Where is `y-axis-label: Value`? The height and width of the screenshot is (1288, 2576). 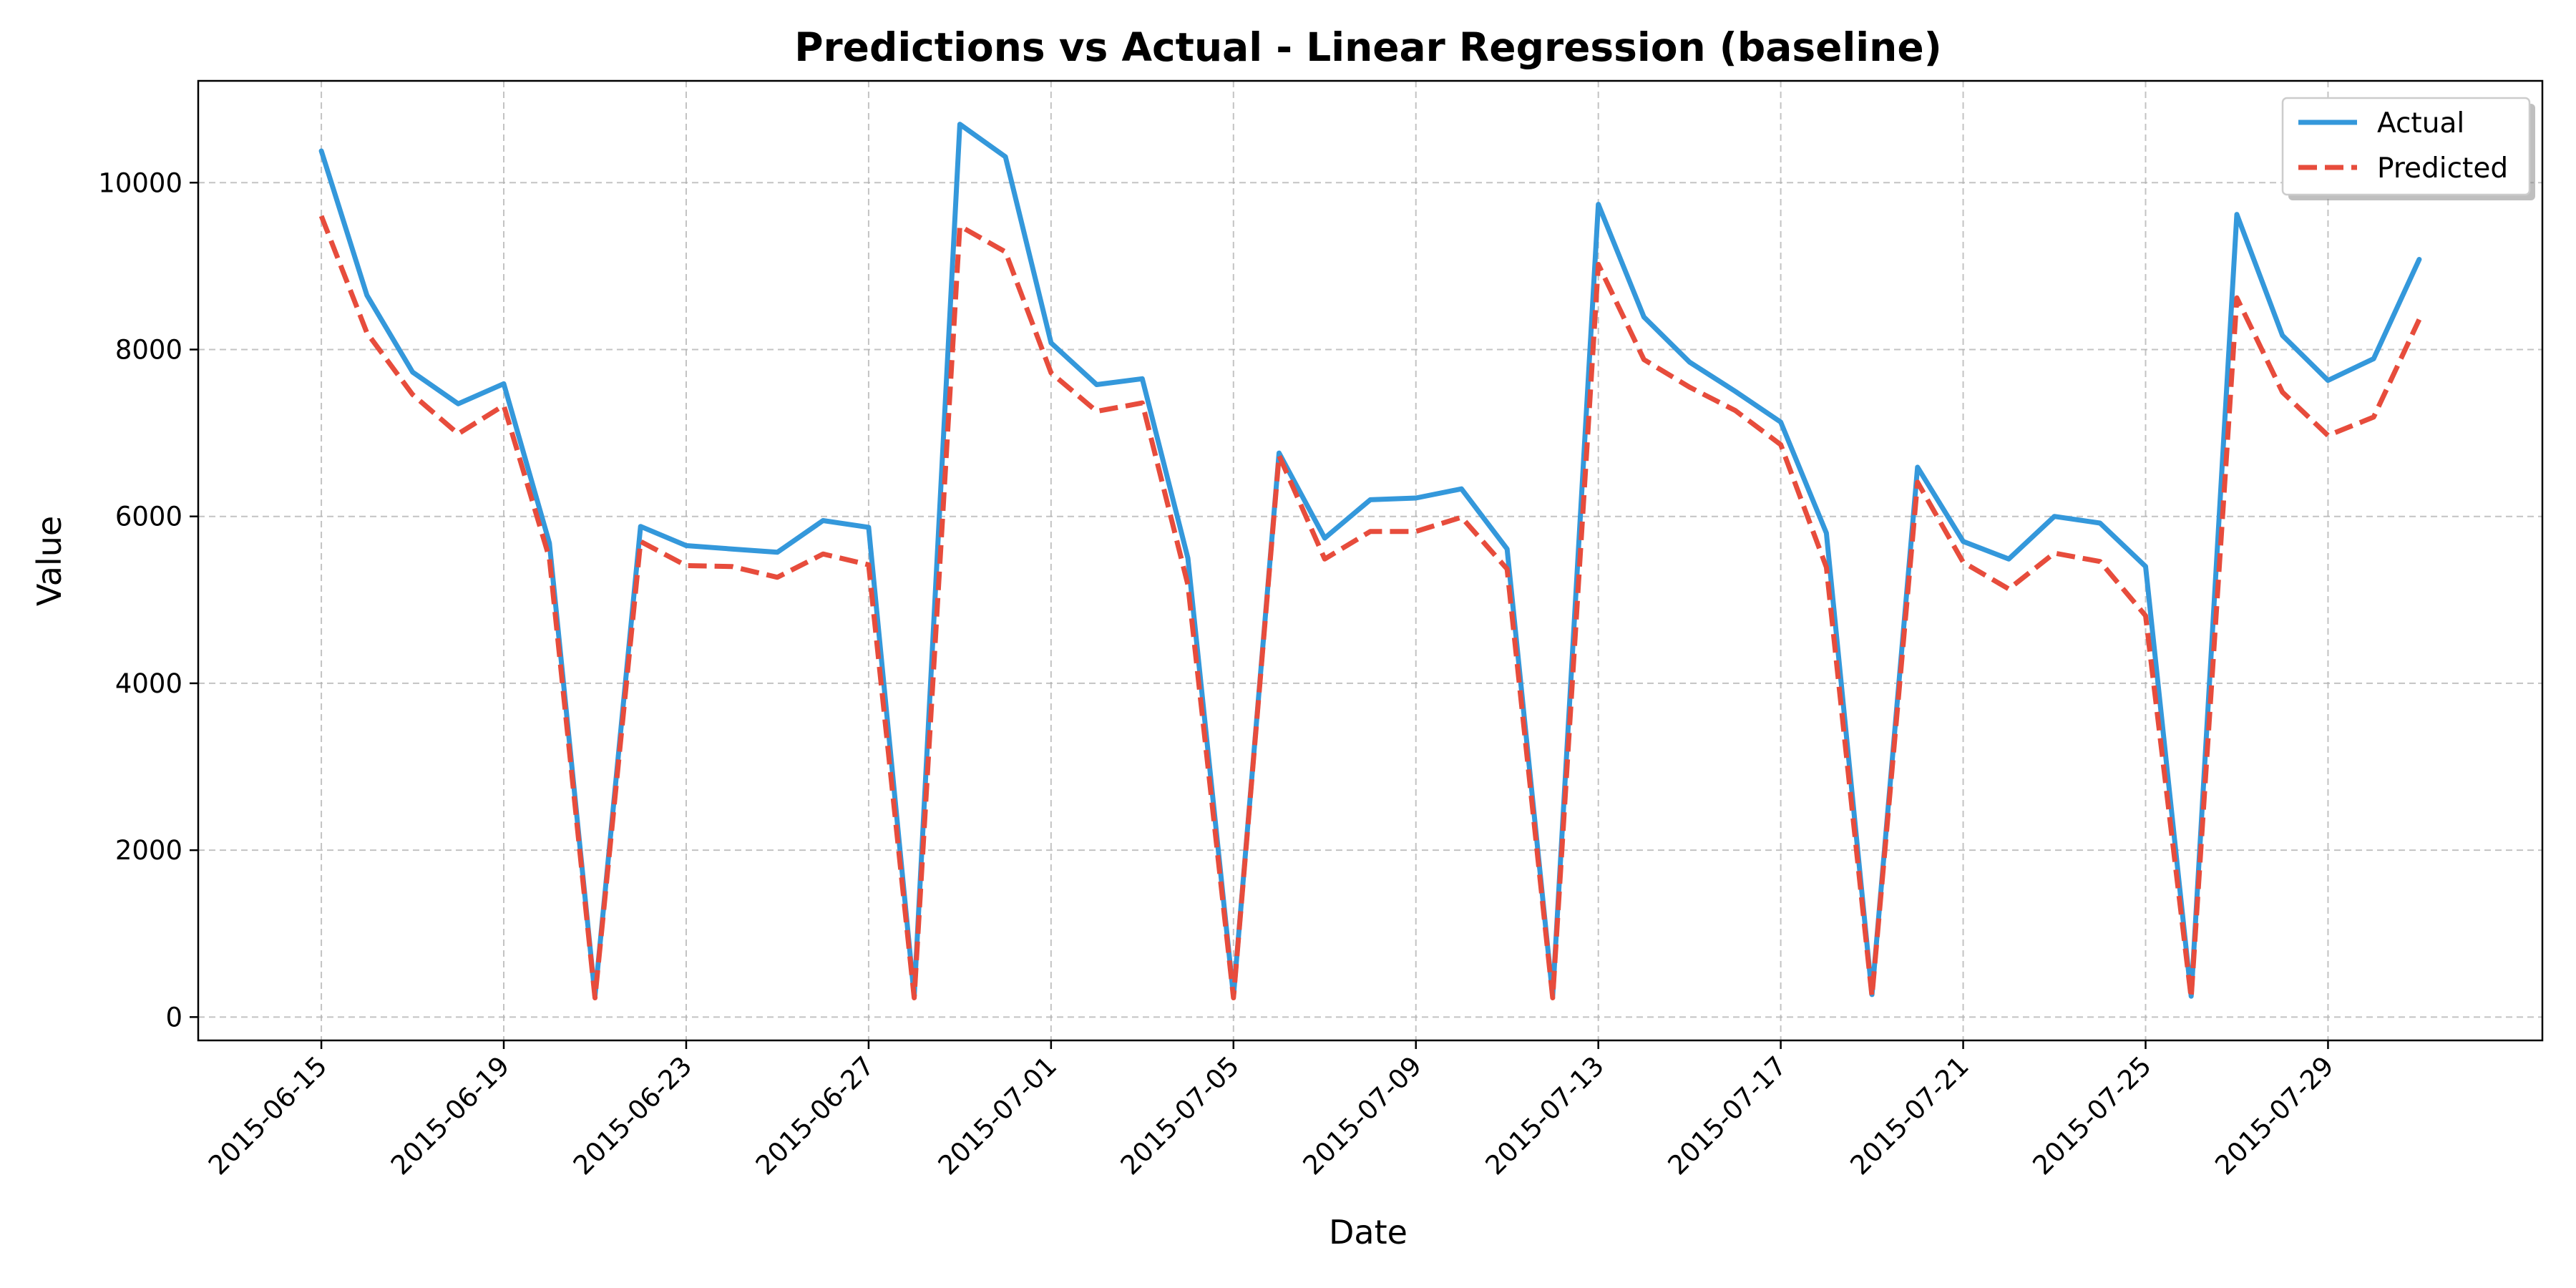
y-axis-label: Value is located at coordinates (49, 561).